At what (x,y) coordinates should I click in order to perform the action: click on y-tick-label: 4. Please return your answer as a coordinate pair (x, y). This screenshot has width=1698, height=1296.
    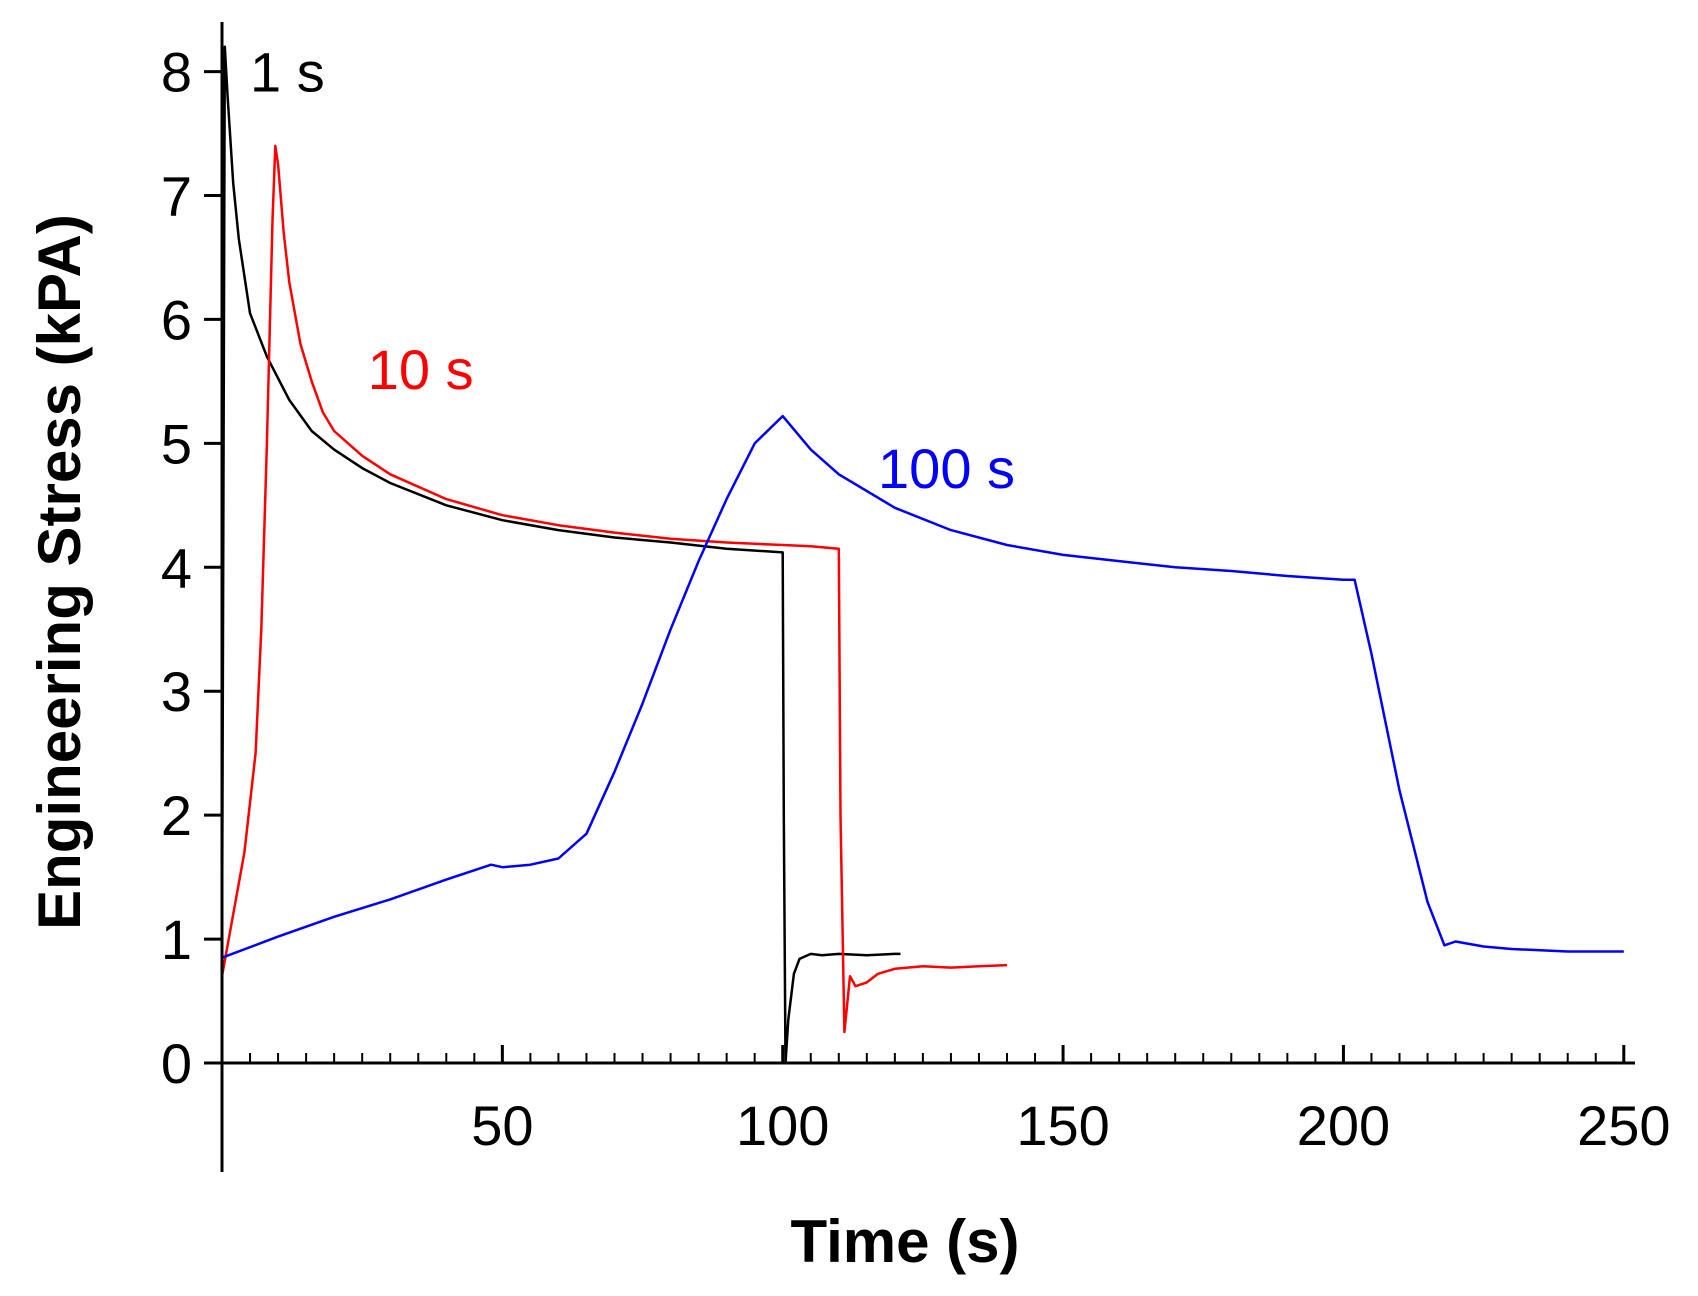
    Looking at the image, I should click on (176, 567).